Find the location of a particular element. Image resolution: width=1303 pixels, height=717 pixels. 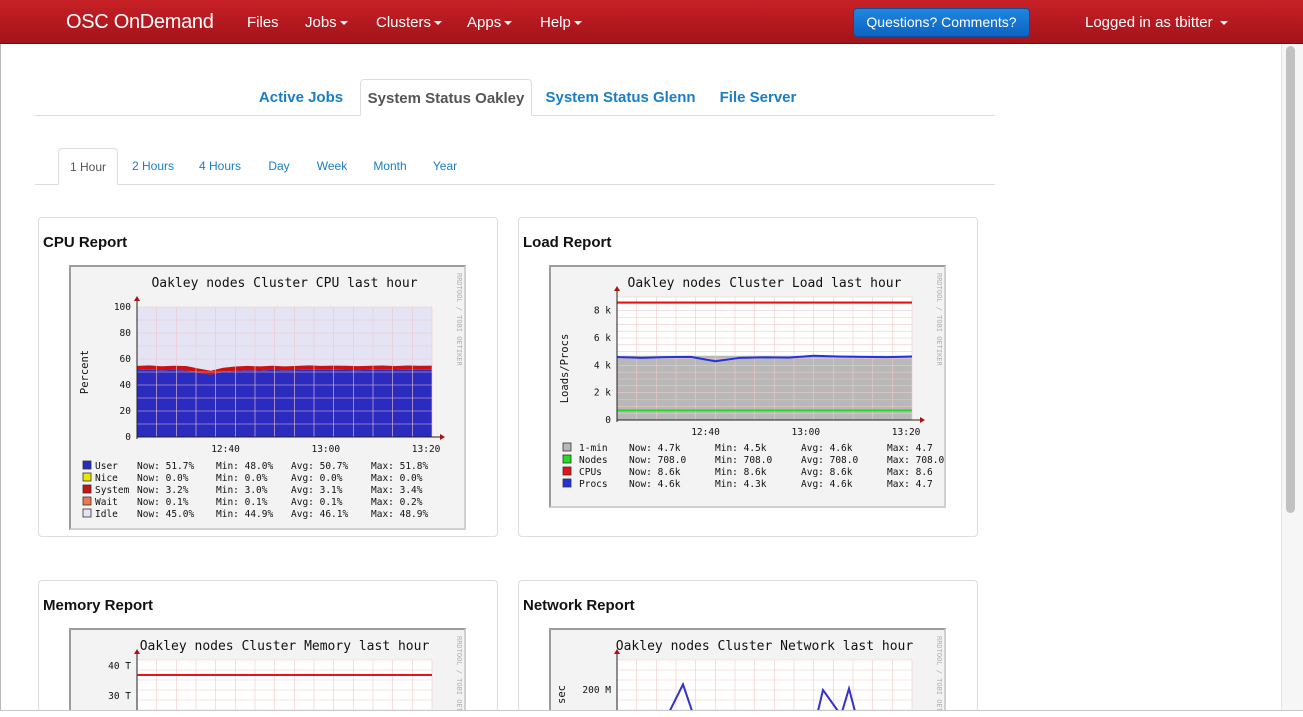

y-tick-label: 6 k is located at coordinates (602, 338).